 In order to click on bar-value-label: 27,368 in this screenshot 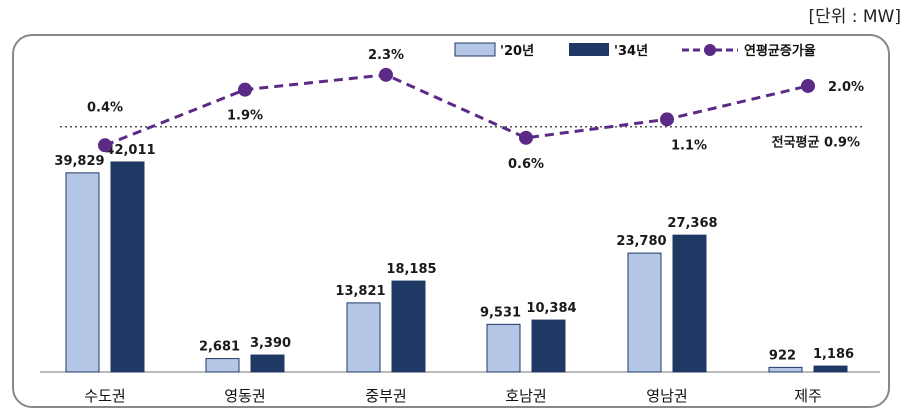, I will do `click(692, 223)`.